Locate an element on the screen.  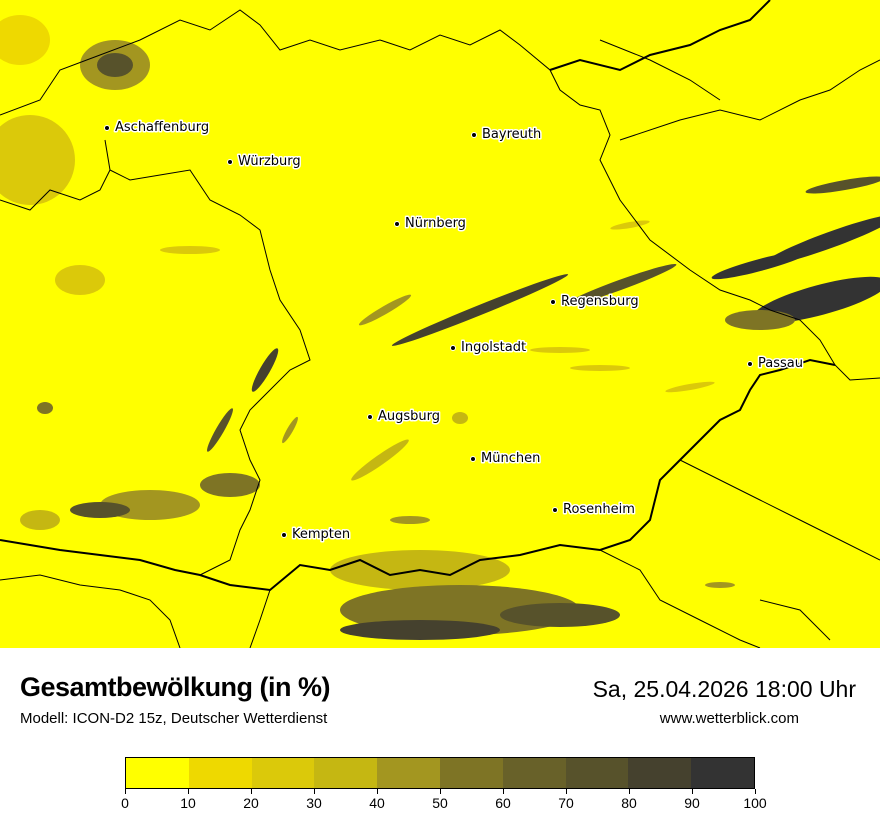
city-augsburg: Augsburg is located at coordinates (404, 417).